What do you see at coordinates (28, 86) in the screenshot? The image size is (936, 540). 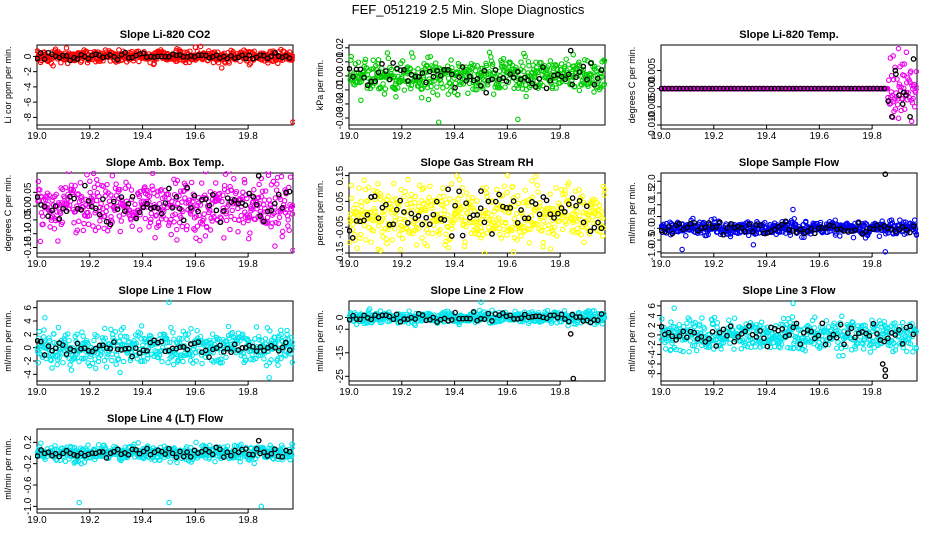 I see `panel-1-ytick-label: -4` at bounding box center [28, 86].